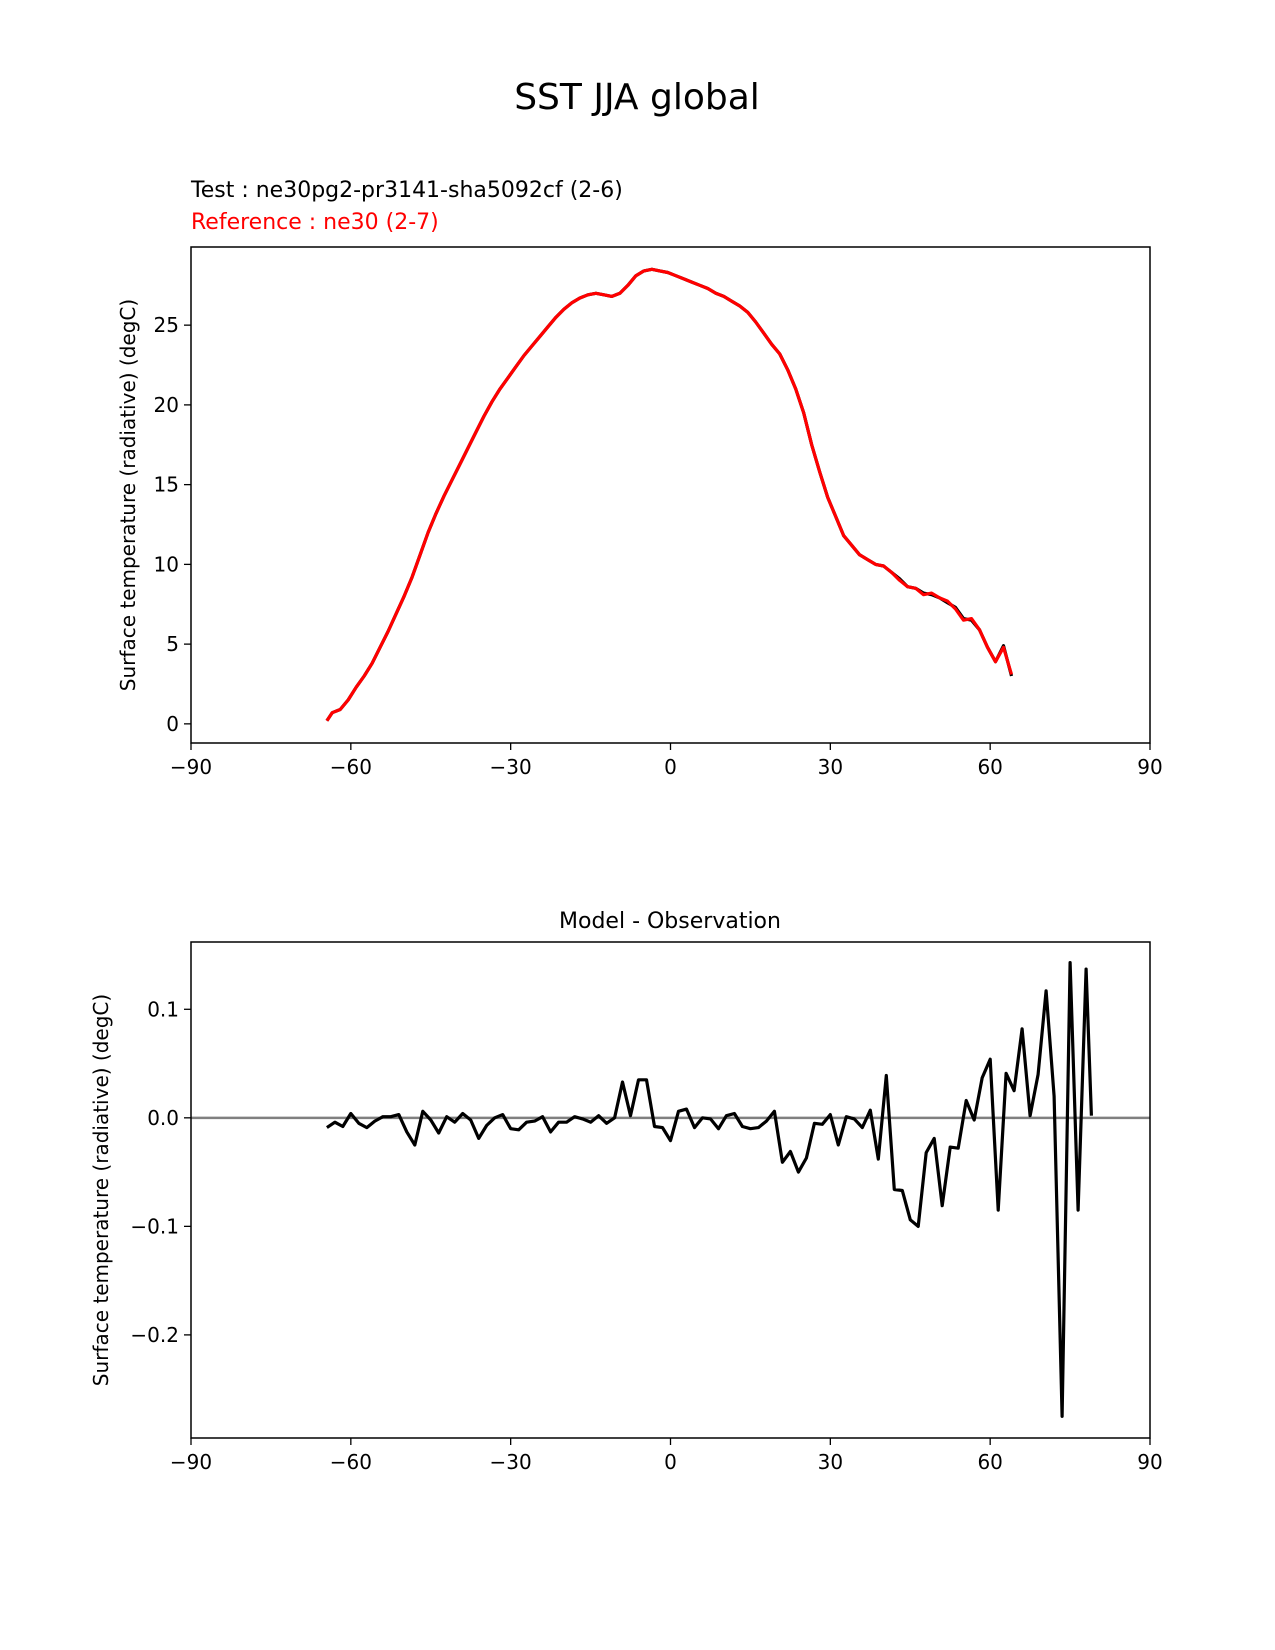  Describe the element at coordinates (166, 405) in the screenshot. I see `y-tick-label: 20` at that location.